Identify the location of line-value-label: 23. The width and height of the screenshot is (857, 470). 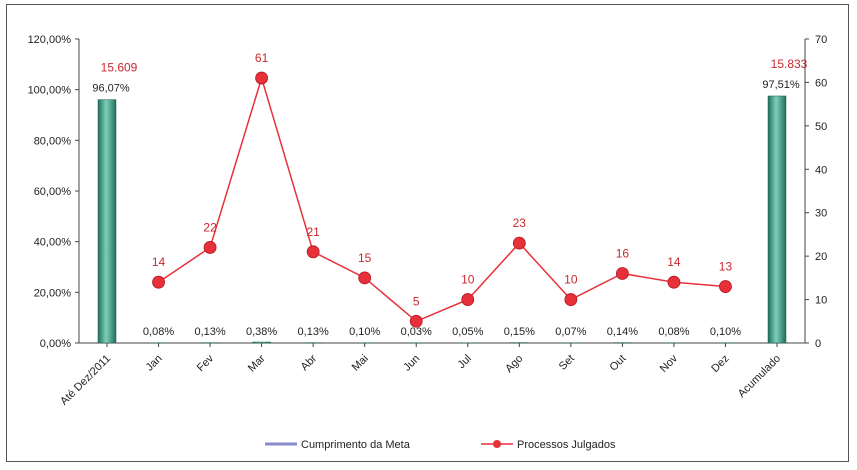
(520, 223).